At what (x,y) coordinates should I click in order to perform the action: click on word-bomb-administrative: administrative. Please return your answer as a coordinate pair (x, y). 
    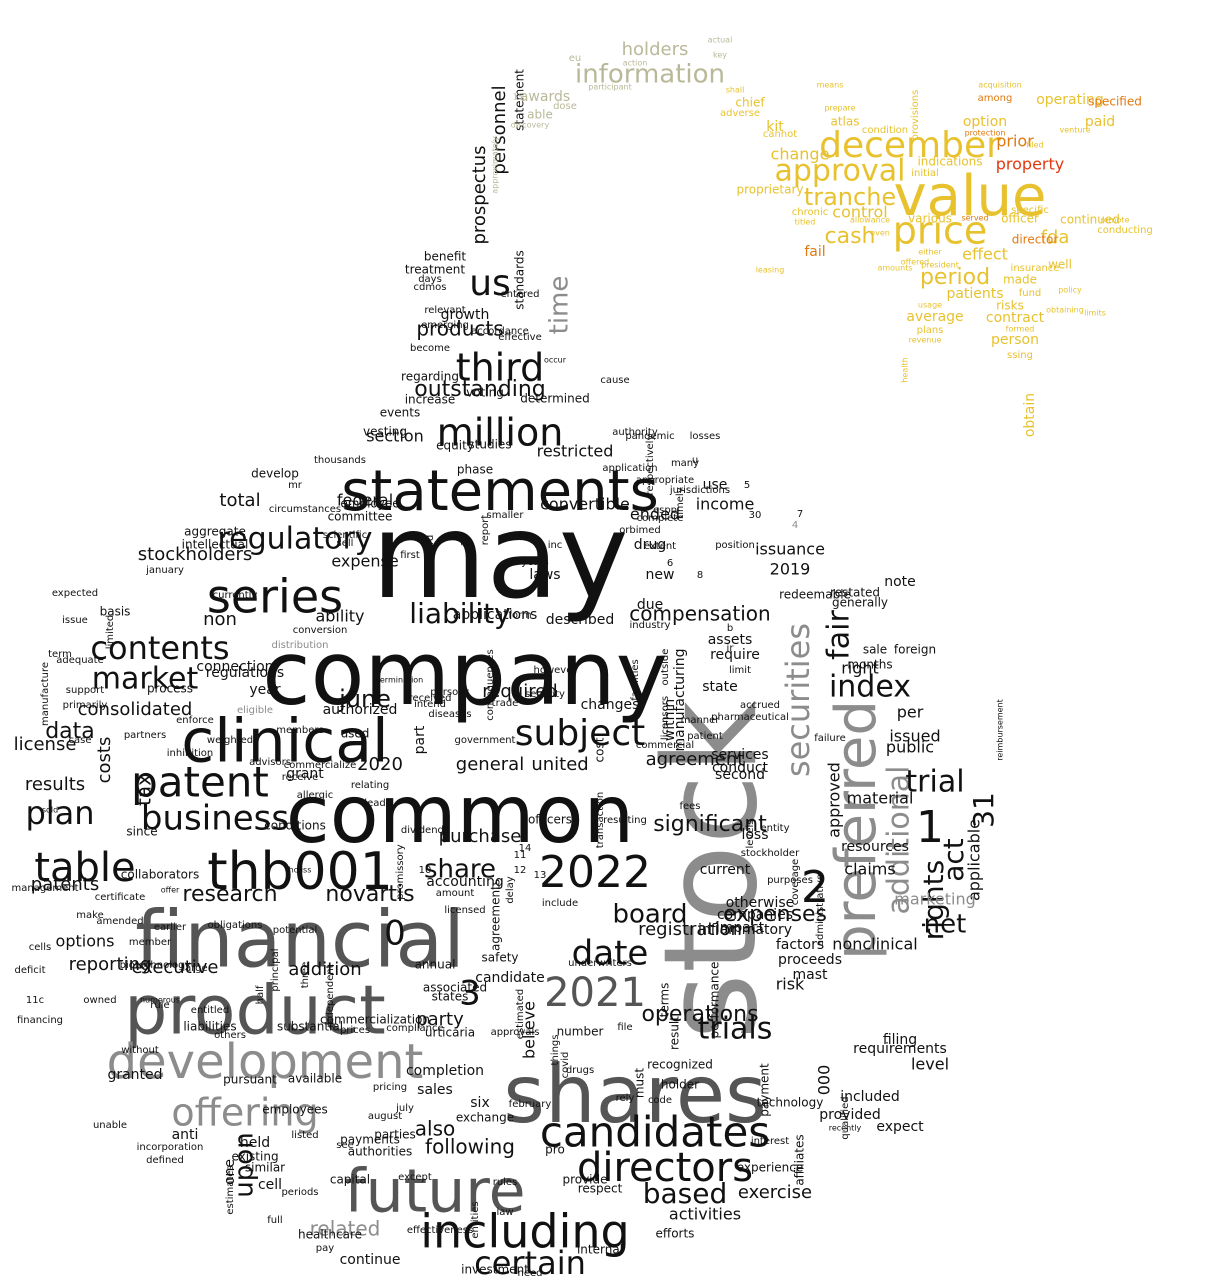
    Looking at the image, I should click on (820, 910).